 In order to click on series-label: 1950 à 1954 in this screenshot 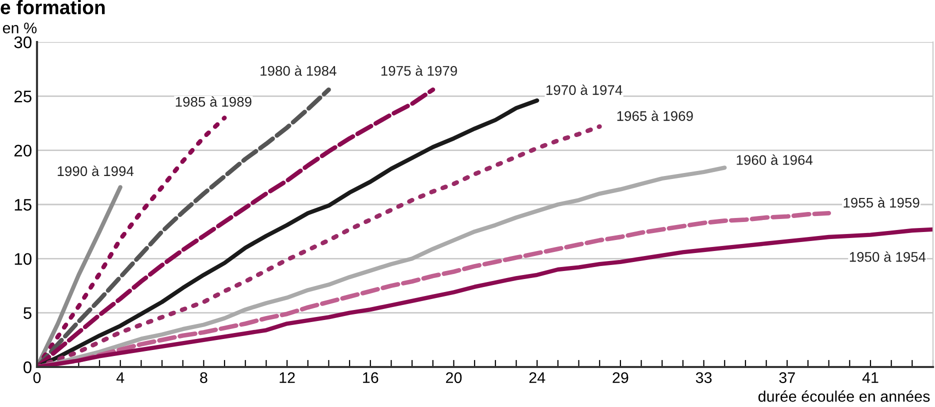, I will do `click(888, 256)`.